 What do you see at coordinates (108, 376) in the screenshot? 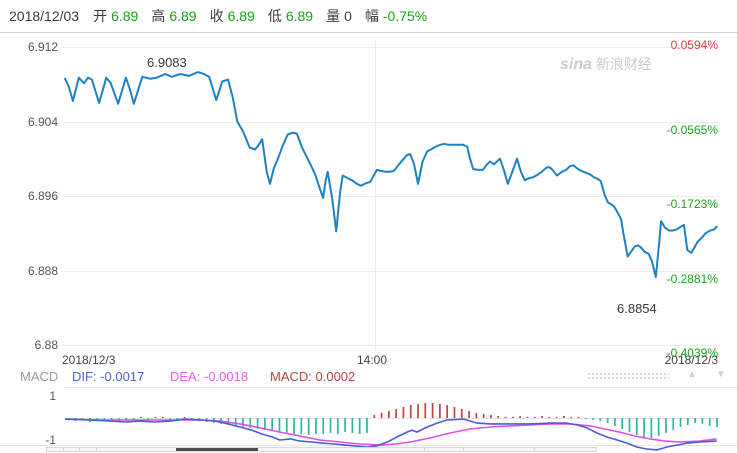
I see `dif-value-label: DIF: -0.0017` at bounding box center [108, 376].